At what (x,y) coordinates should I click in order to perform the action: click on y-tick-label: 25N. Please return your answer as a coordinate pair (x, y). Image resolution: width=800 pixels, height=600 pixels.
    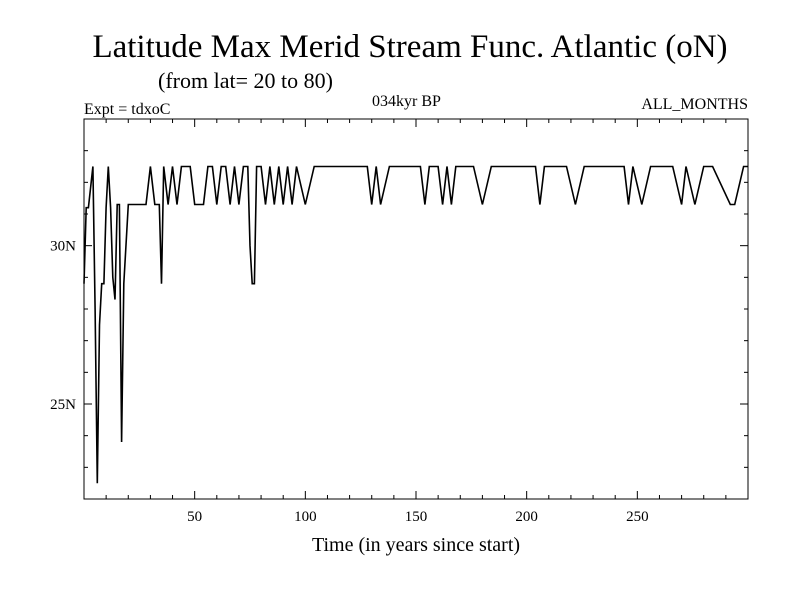
    Looking at the image, I should click on (63, 405).